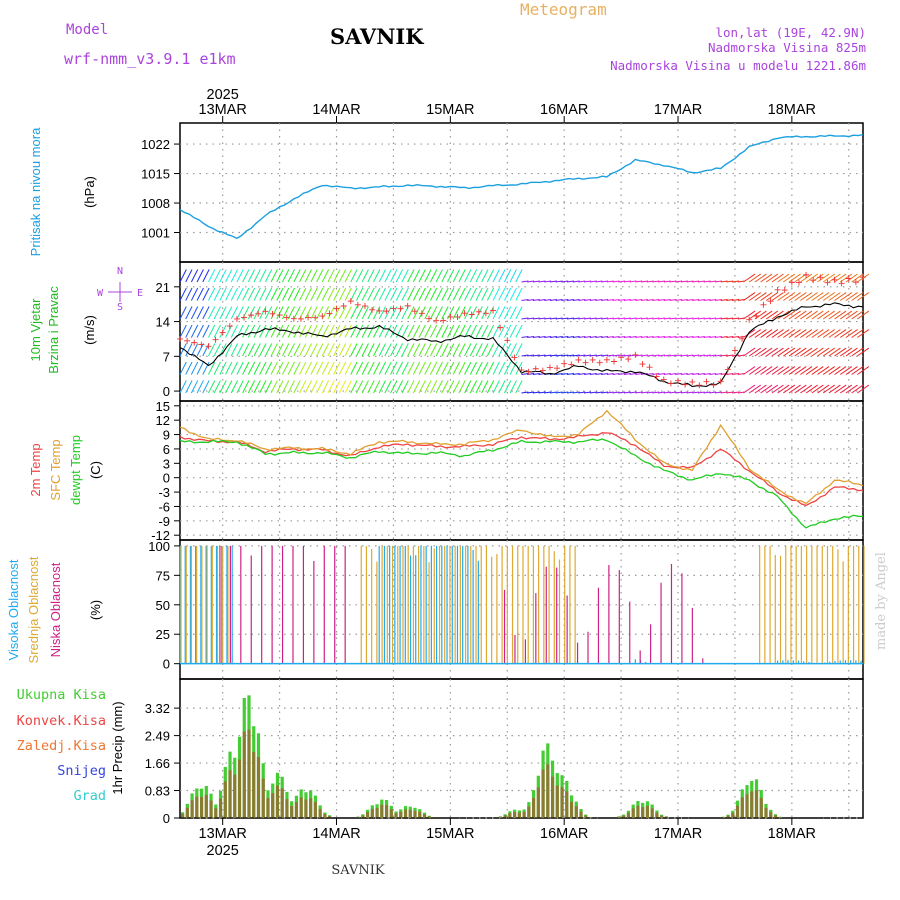  Describe the element at coordinates (155, 233) in the screenshot. I see `pressure-ytick-label: 1001` at that location.